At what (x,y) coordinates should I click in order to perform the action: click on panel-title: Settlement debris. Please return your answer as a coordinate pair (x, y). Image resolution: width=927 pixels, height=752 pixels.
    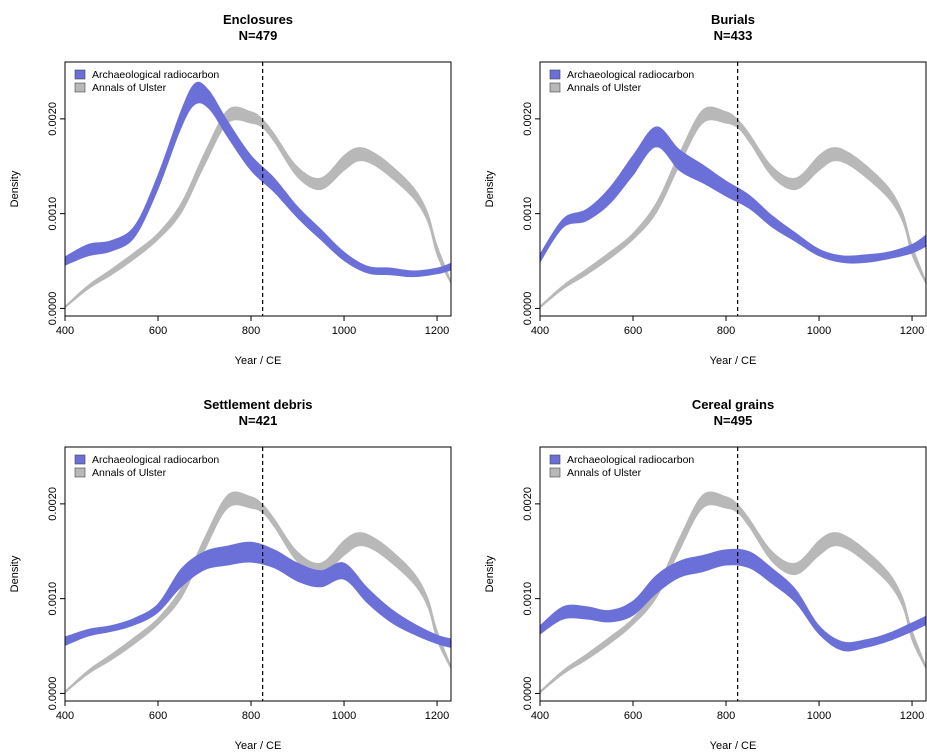
    Looking at the image, I should click on (257, 404).